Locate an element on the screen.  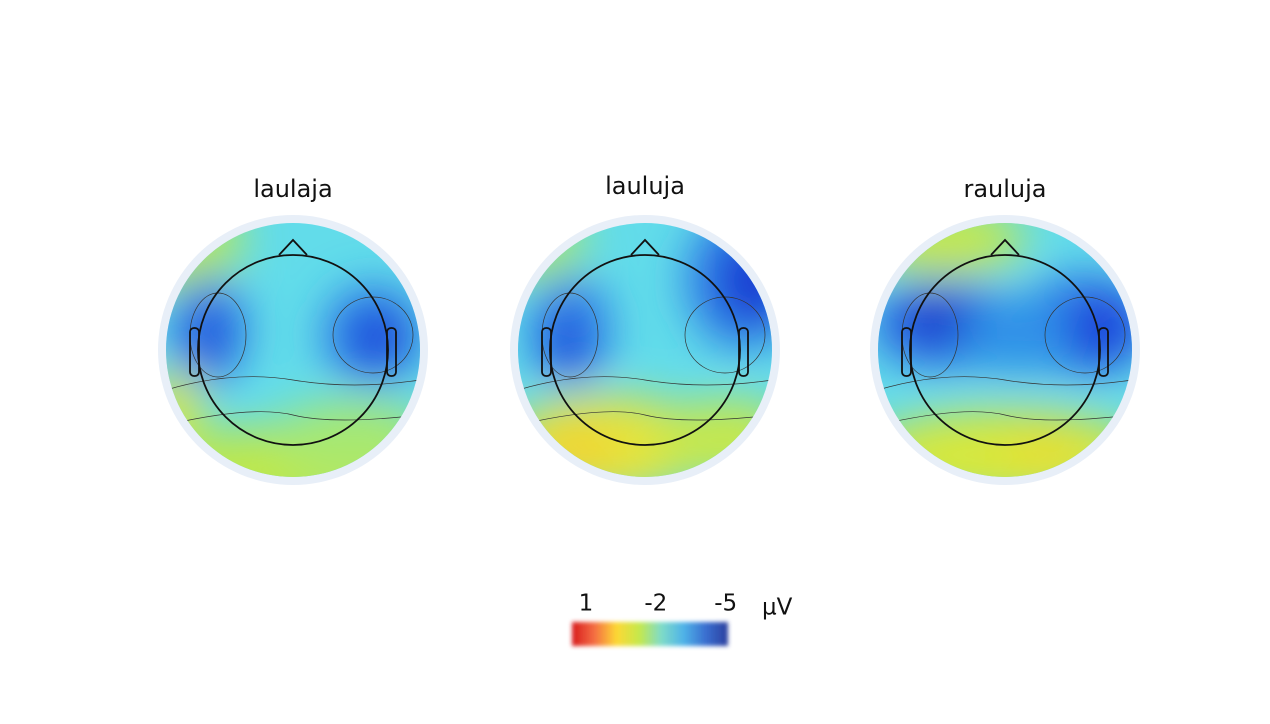
map-title: laulaja is located at coordinates (292, 189).